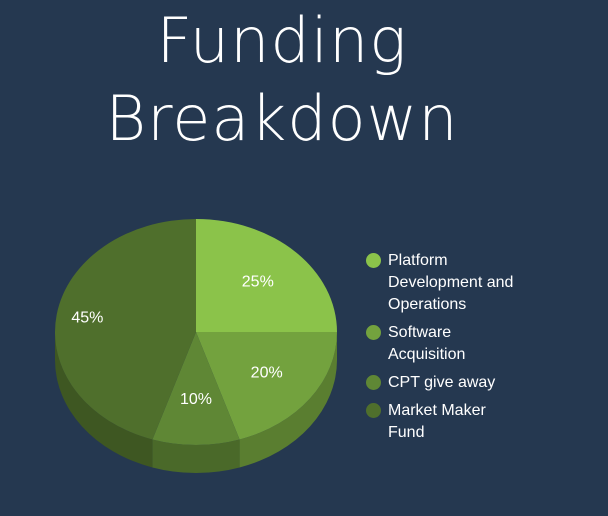  I want to click on pie-slice-market-maker-fund, so click(126, 329).